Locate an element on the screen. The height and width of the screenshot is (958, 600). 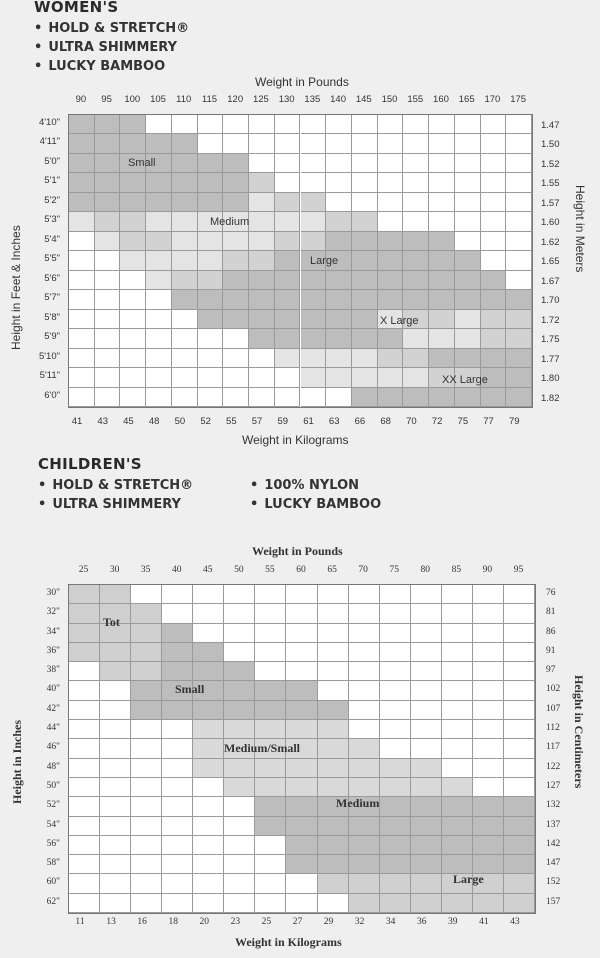
childrens-product-list-right: 100% NYLON LUCKY BAMBOO is located at coordinates (315, 497).